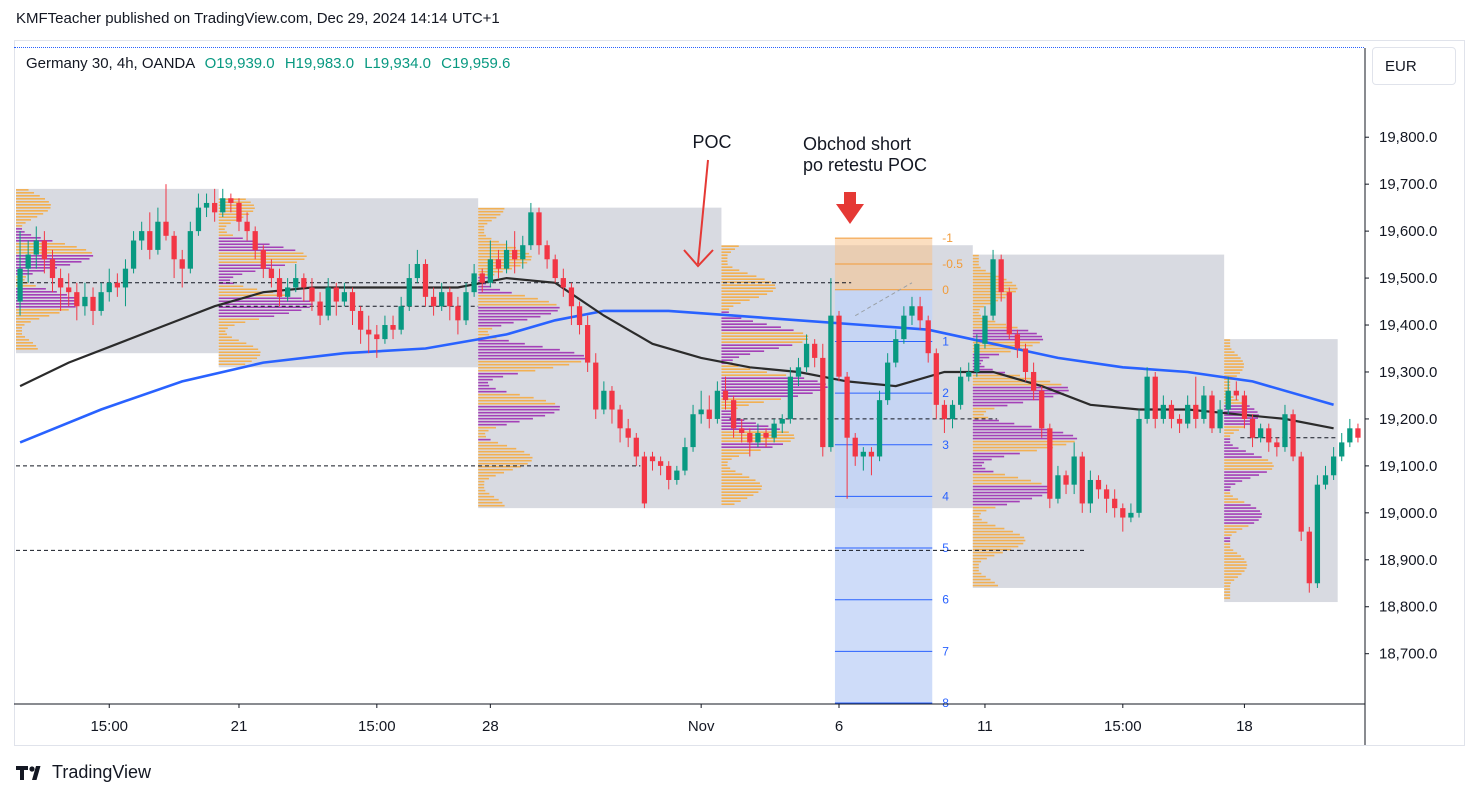 Image resolution: width=1479 pixels, height=799 pixels. Describe the element at coordinates (1408, 372) in the screenshot. I see `price-tick-label: 19,300.0` at that location.